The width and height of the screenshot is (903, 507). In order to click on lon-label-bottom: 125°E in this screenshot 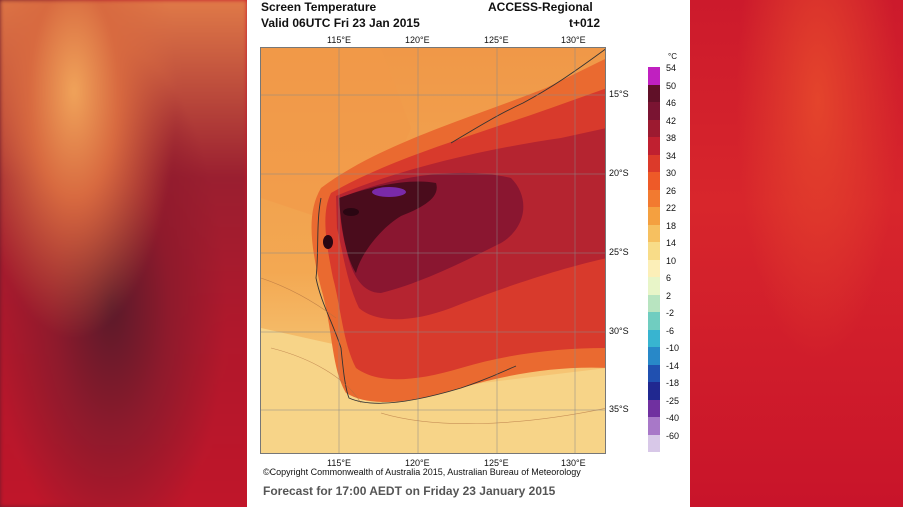, I will do `click(496, 463)`.